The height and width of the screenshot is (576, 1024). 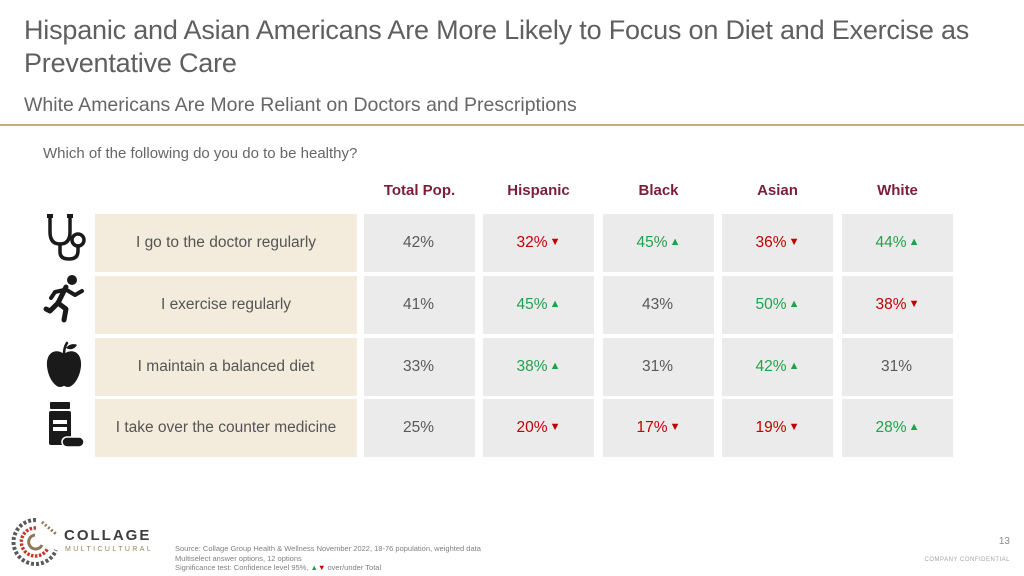 I want to click on cell-medicine-black: 17% ▼, so click(x=658, y=428).